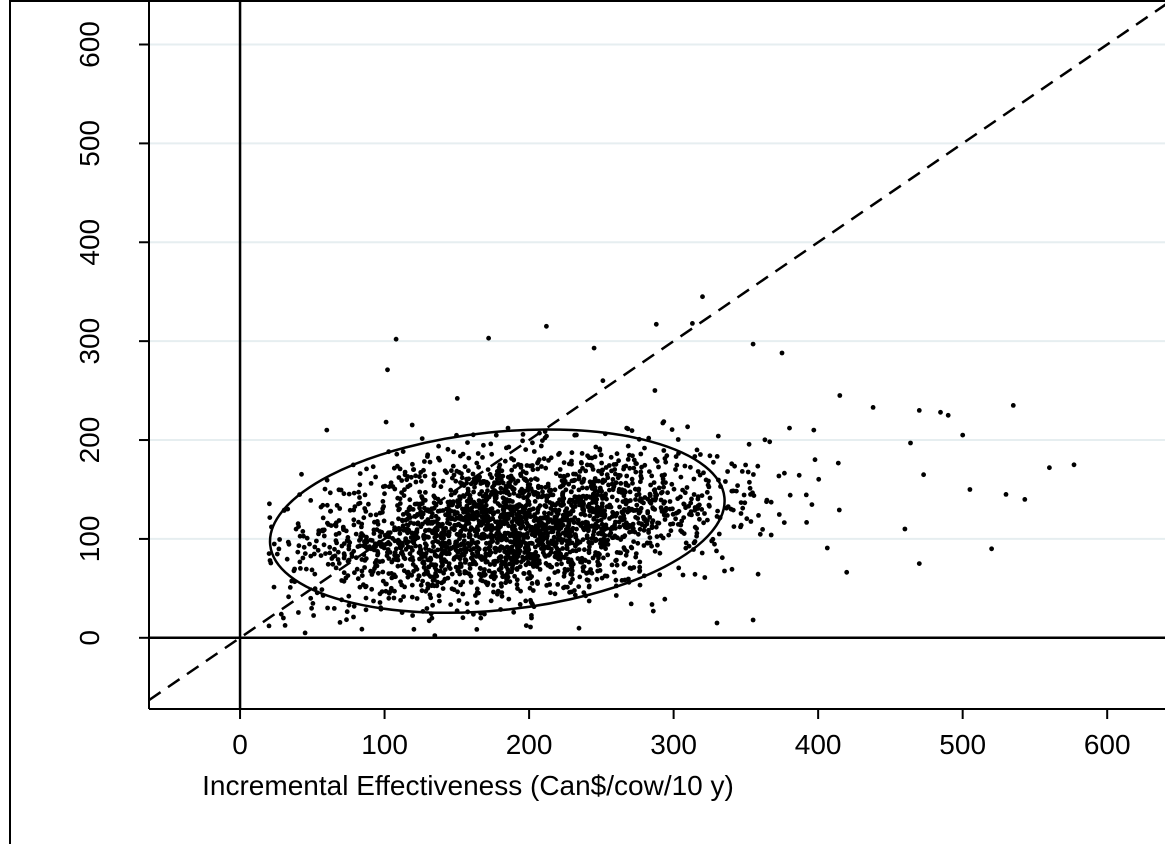  Describe the element at coordinates (673, 744) in the screenshot. I see `x-tick-label-300: 300` at that location.